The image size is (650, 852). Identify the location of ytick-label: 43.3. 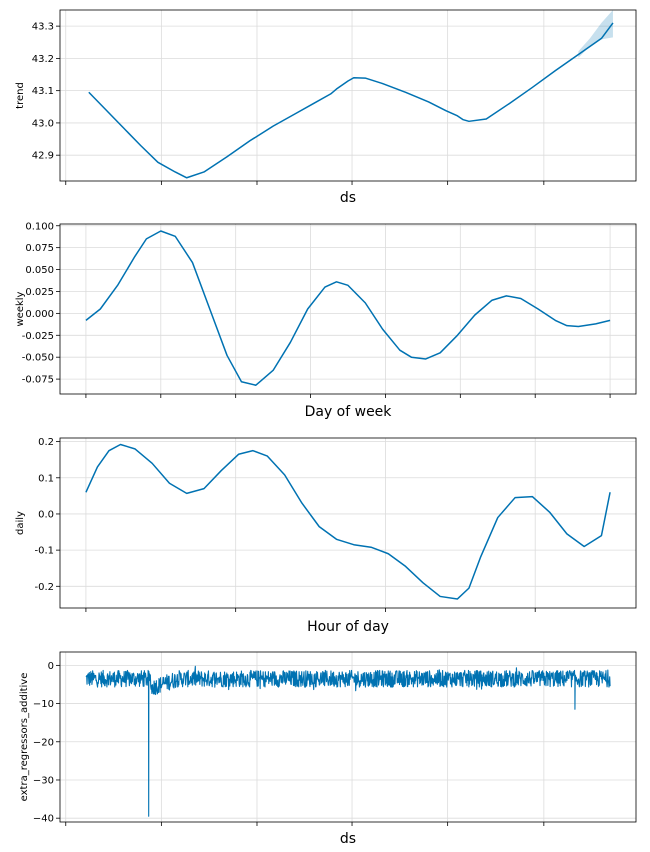
(43, 27).